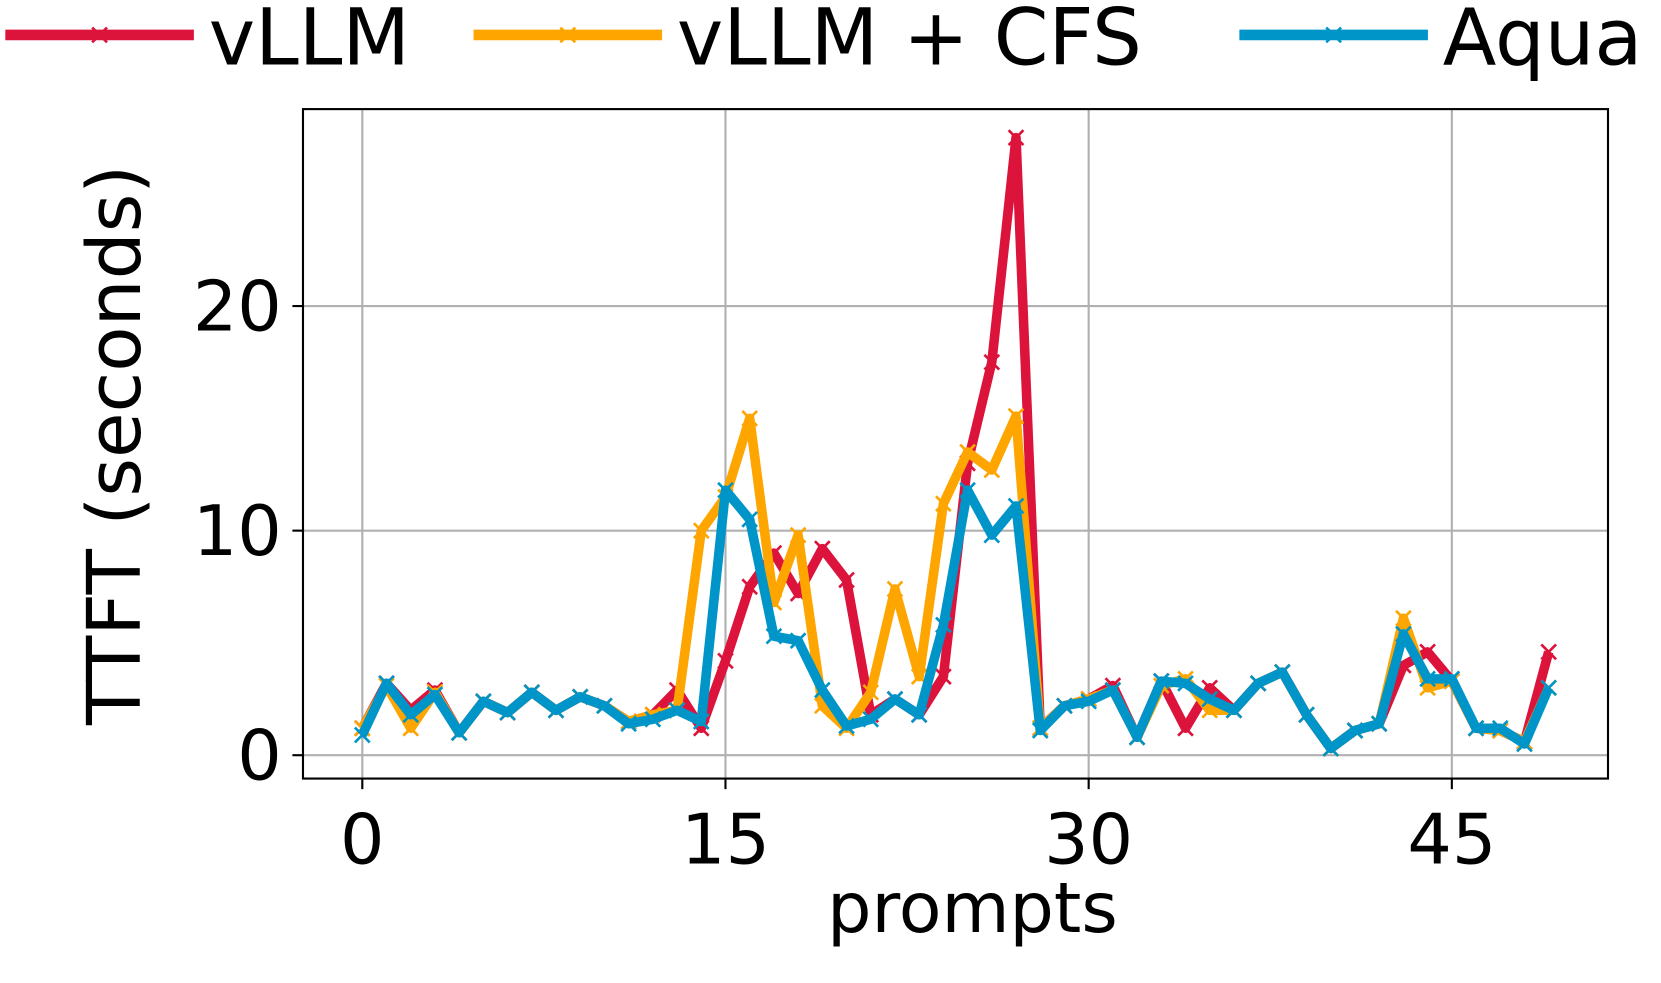 This screenshot has width=1661, height=983. I want to click on y-tick-label: 0, so click(259, 756).